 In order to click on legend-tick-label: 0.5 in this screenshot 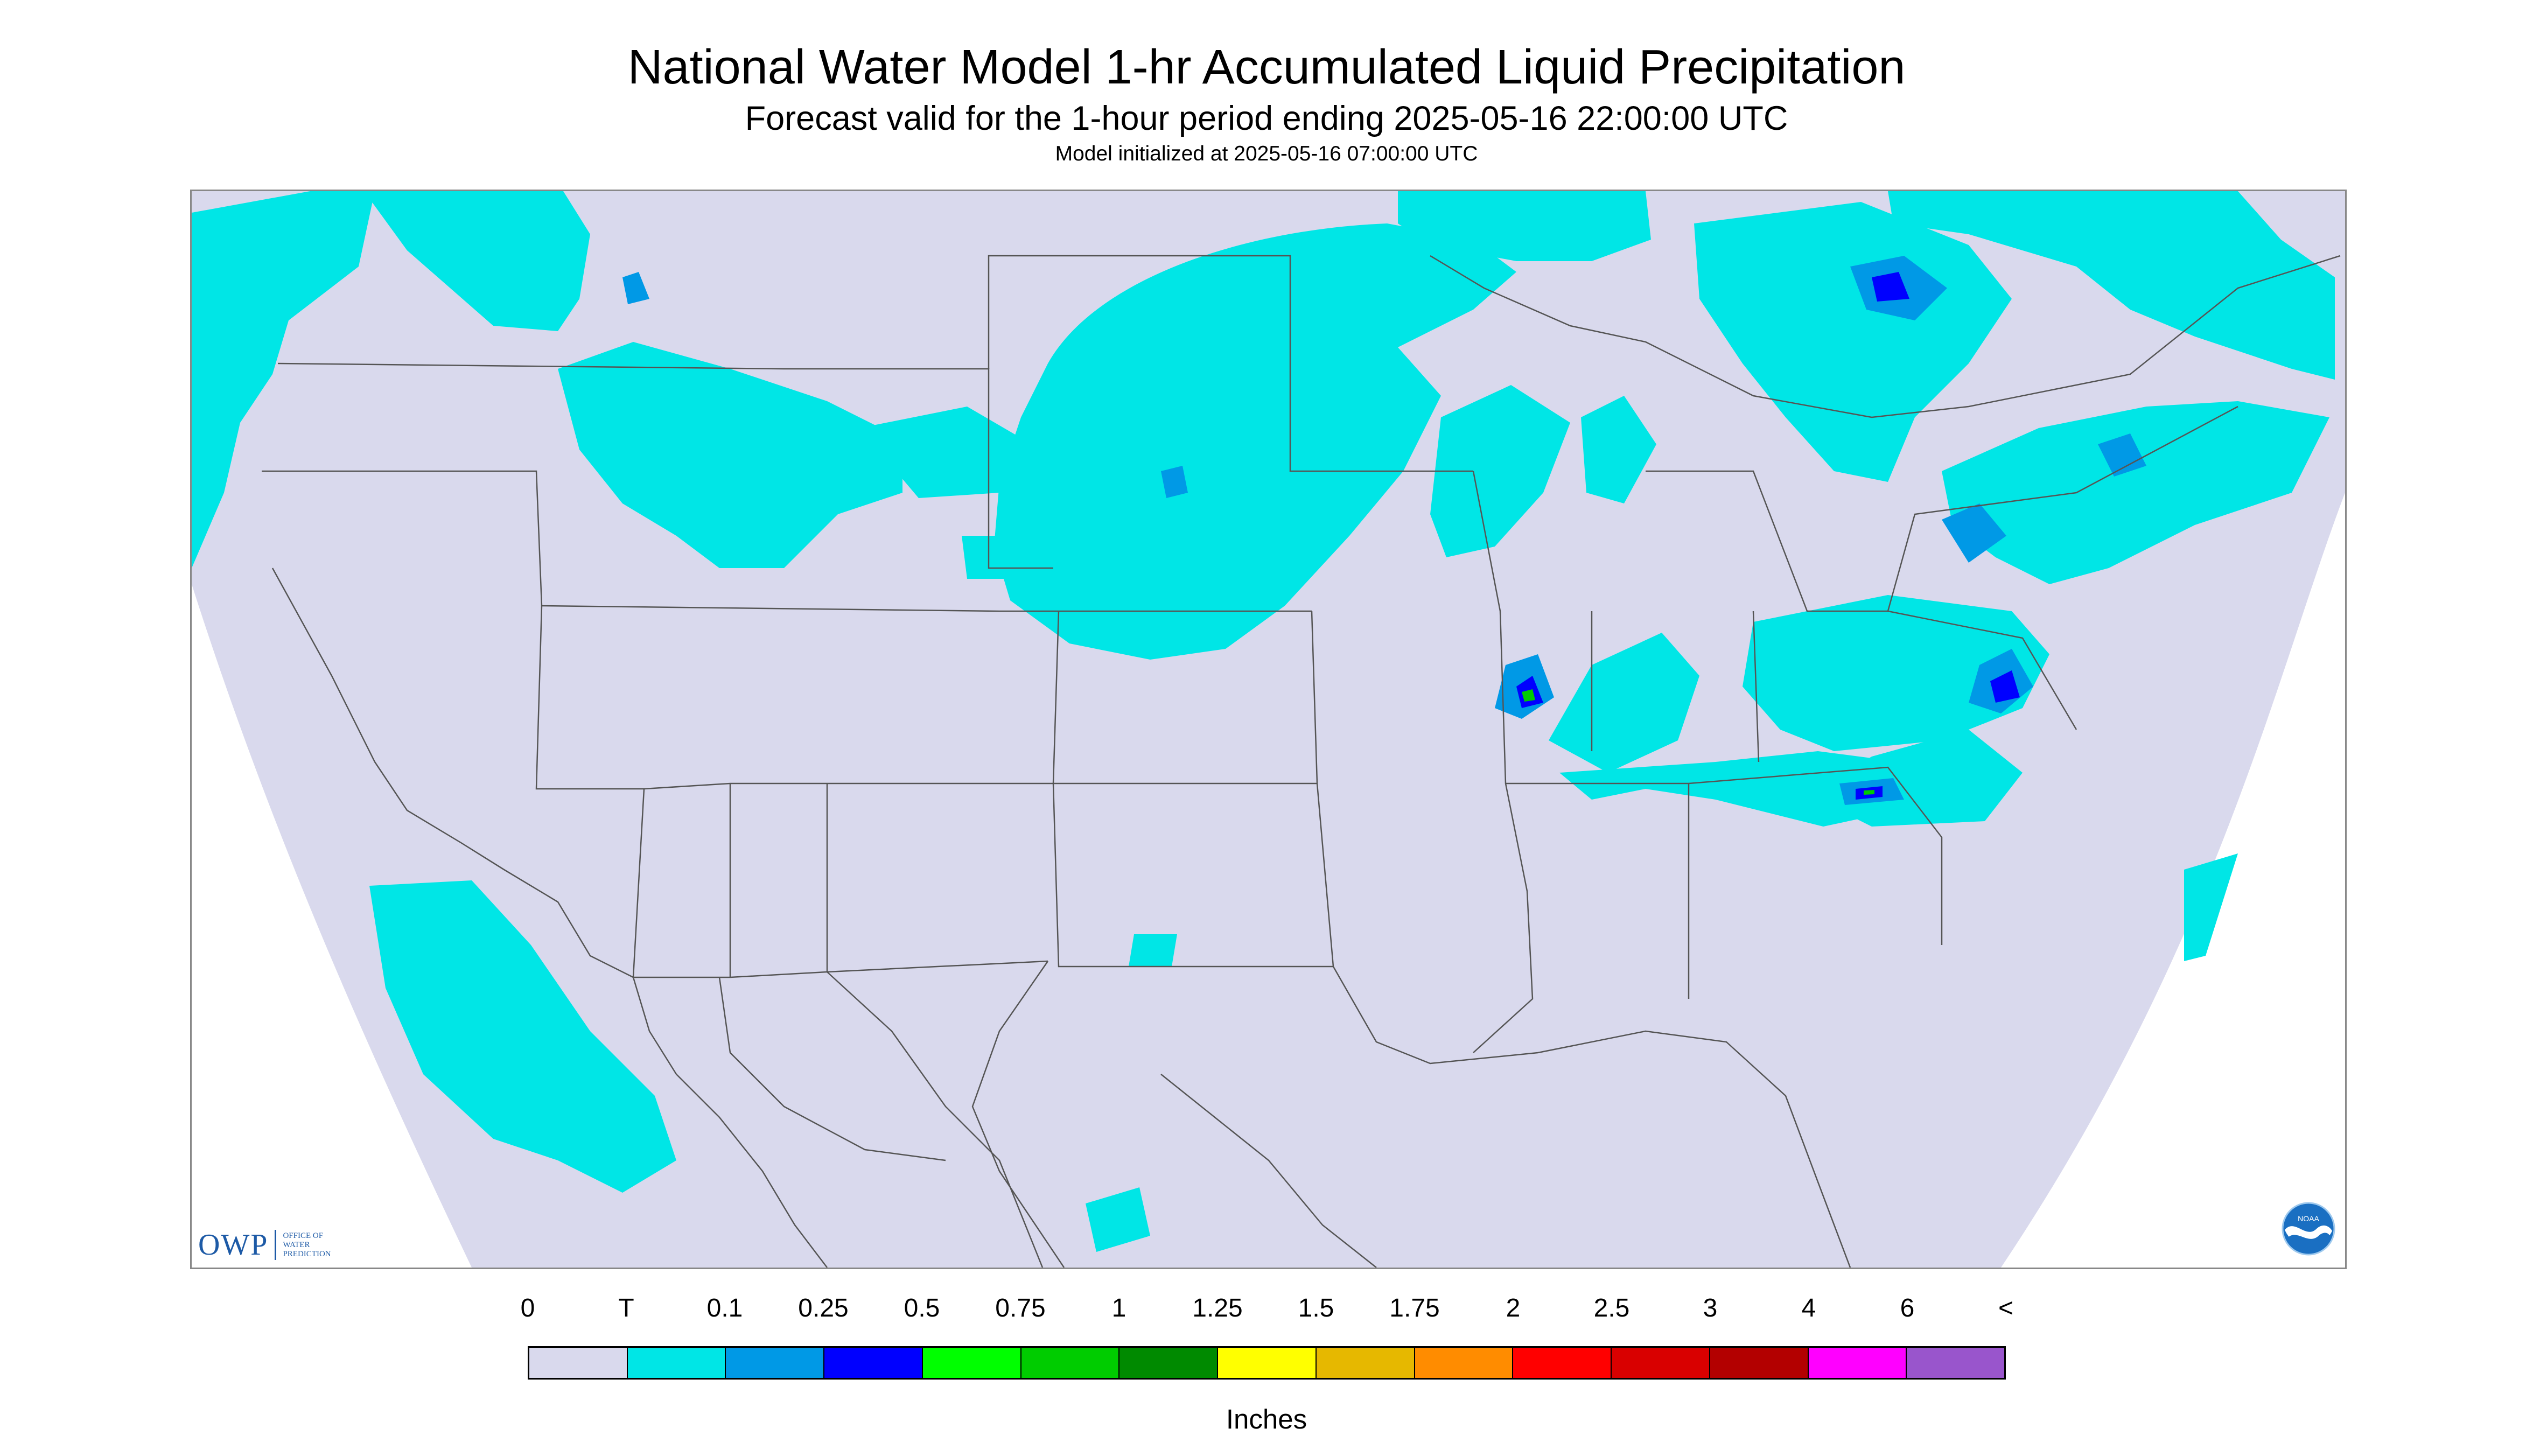, I will do `click(922, 1308)`.